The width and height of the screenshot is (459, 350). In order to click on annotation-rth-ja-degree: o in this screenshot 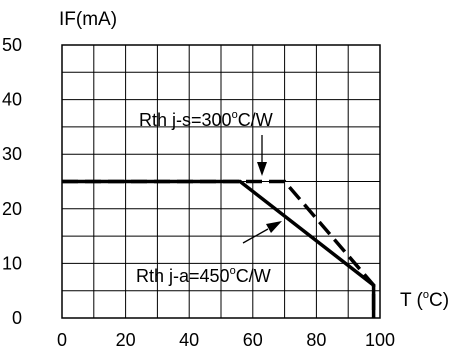, I will do `click(233, 271)`.